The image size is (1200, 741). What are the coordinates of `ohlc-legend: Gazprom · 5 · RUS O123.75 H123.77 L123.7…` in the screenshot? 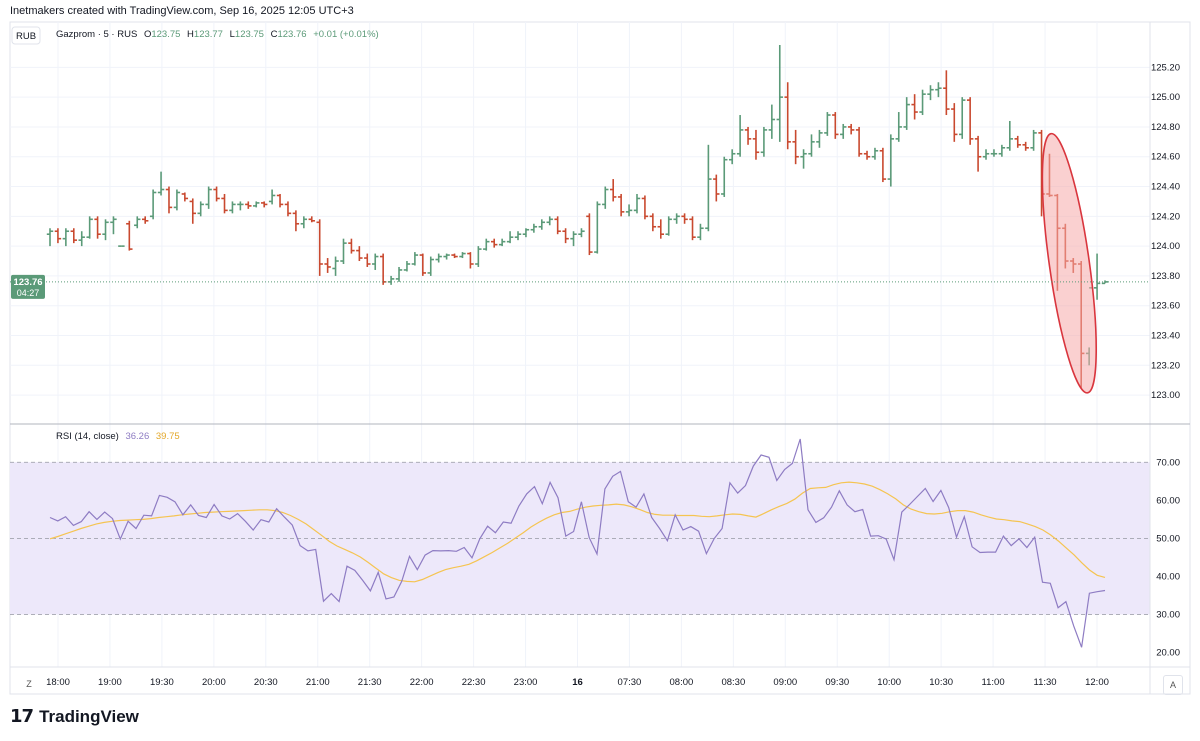 It's located at (217, 34).